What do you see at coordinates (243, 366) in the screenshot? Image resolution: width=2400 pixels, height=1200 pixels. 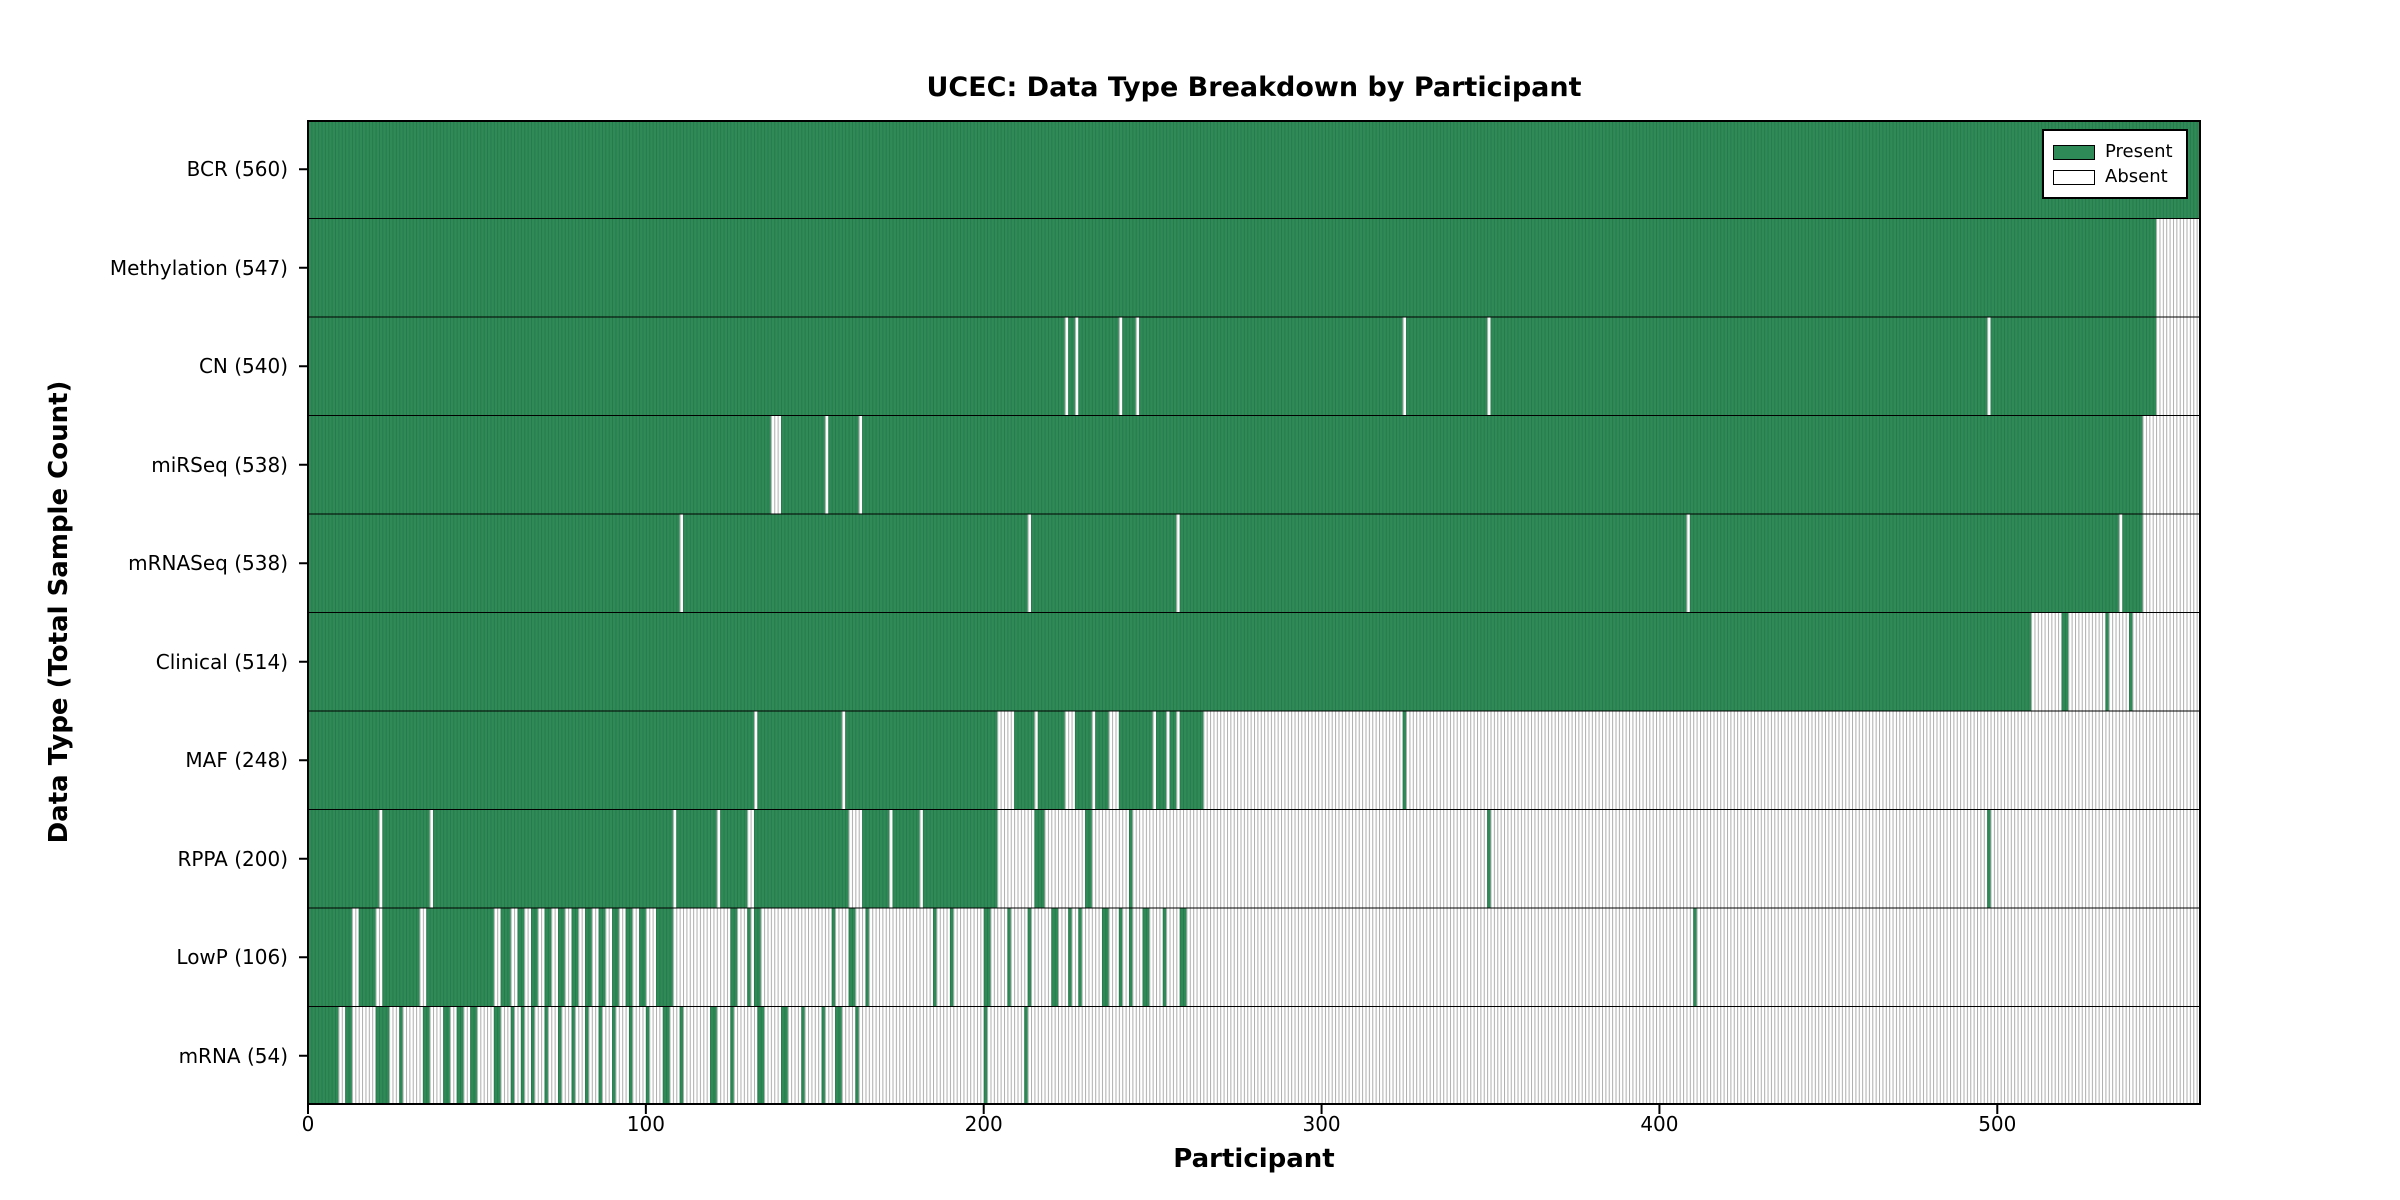 I see `y-tick-label-cn: CN (540)` at bounding box center [243, 366].